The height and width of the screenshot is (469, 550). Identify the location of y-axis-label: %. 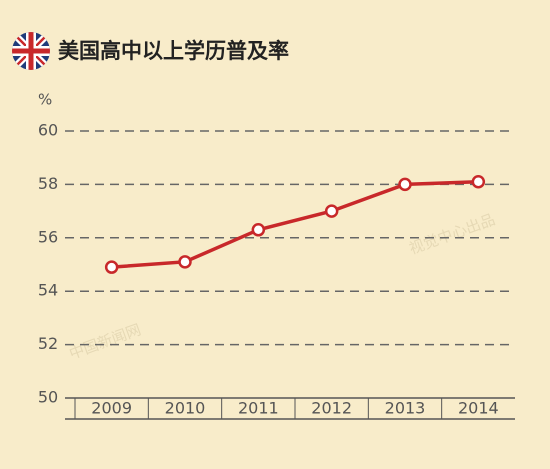
(45, 100).